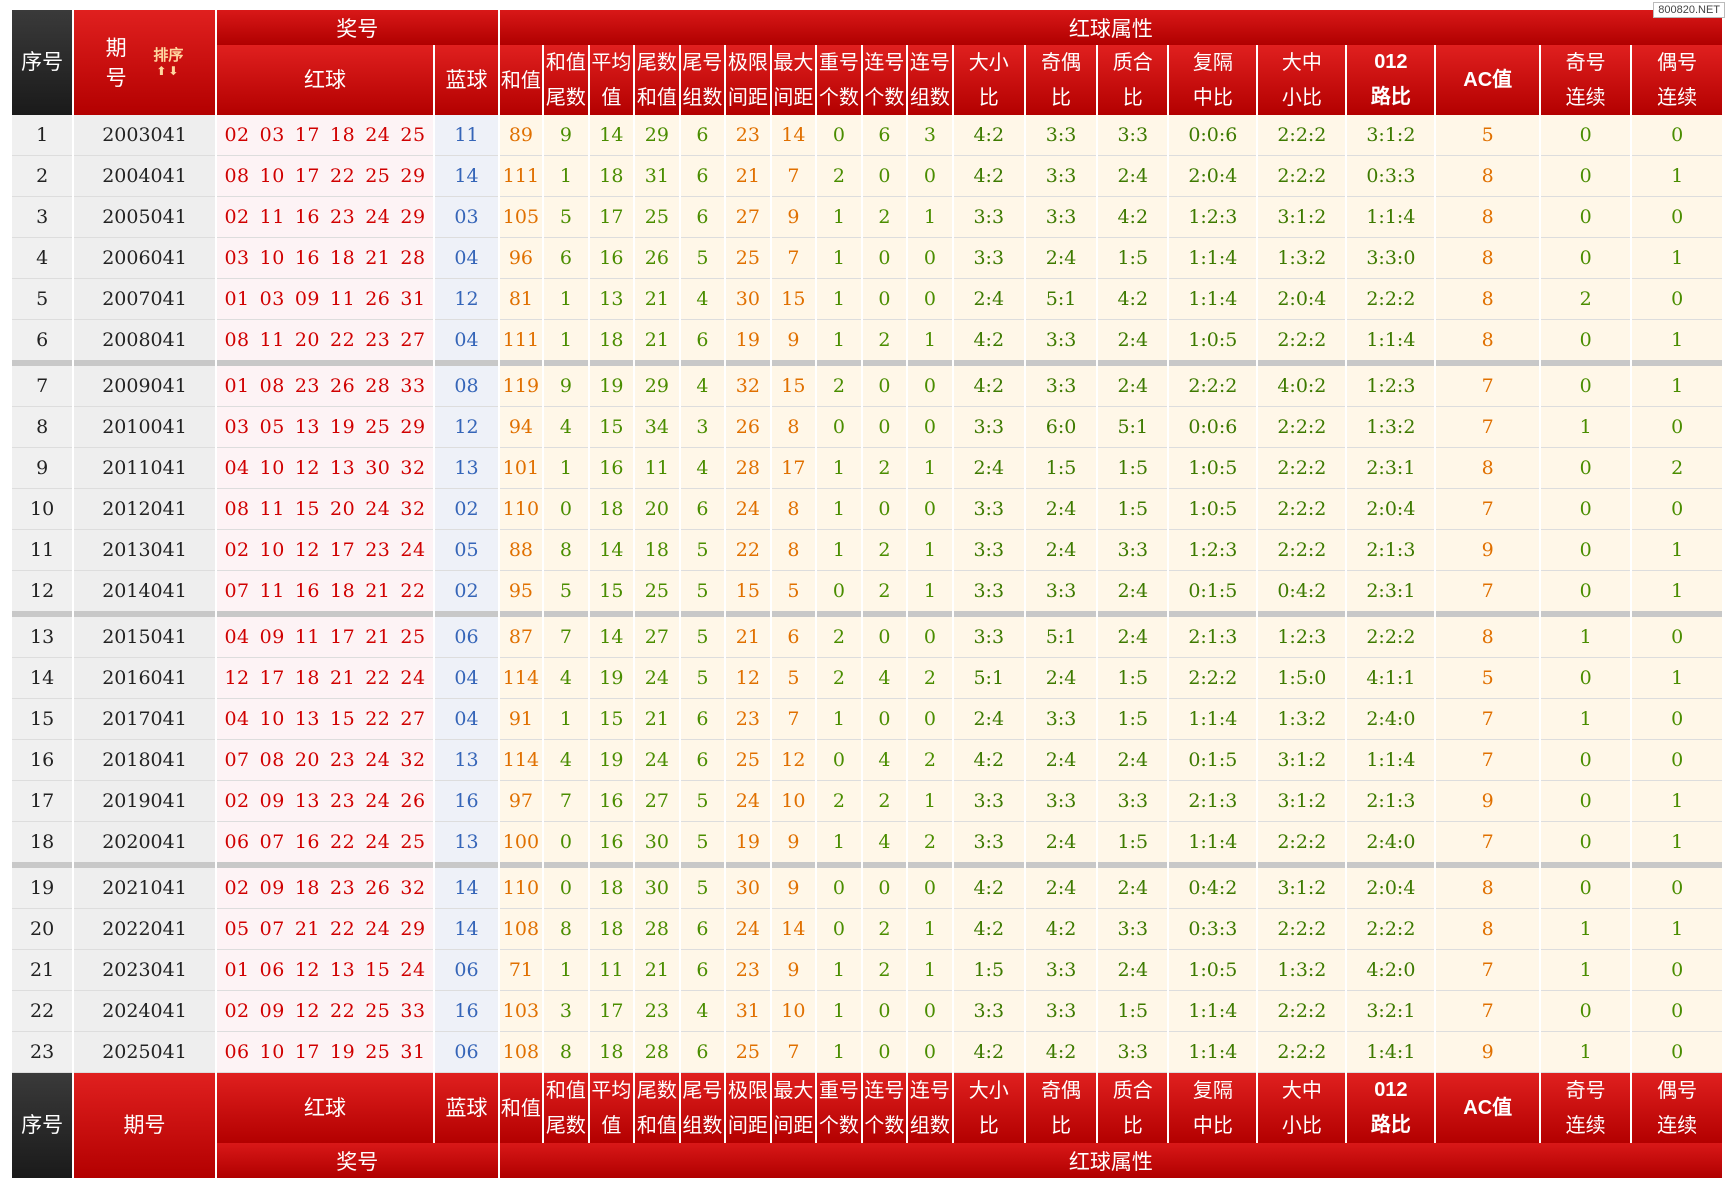  What do you see at coordinates (1391, 258) in the screenshot?
I see `attr-cell-15: 3:3:0` at bounding box center [1391, 258].